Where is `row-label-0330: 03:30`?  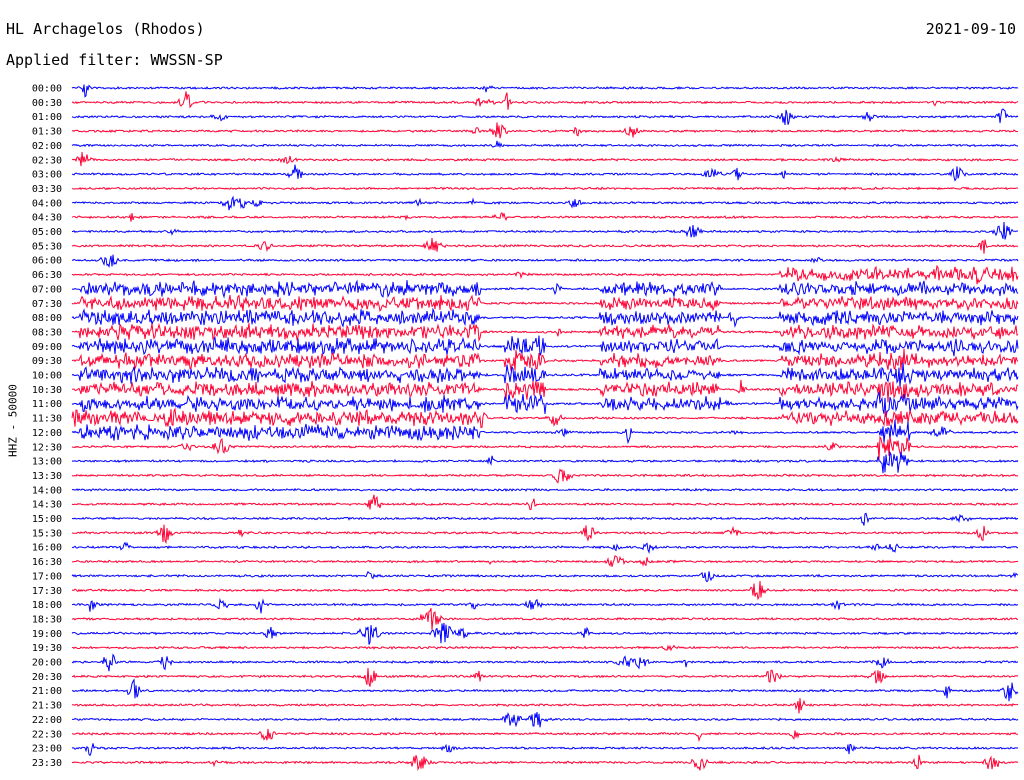
row-label-0330: 03:30 is located at coordinates (47, 189).